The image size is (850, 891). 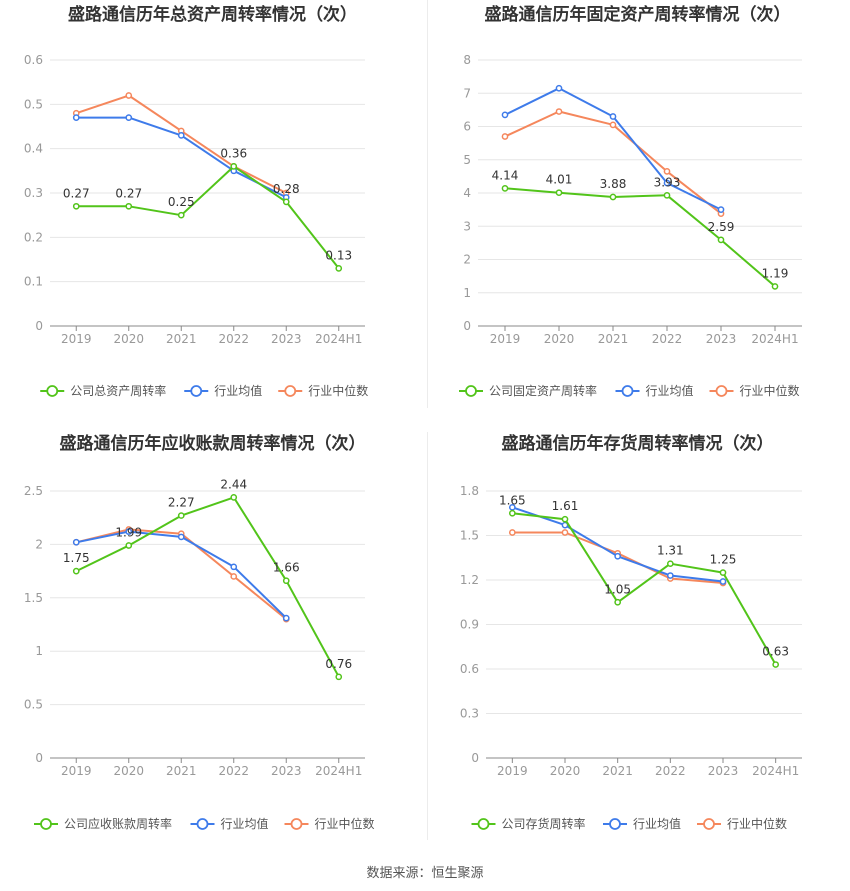 I want to click on data-label: 1.99, so click(x=128, y=532).